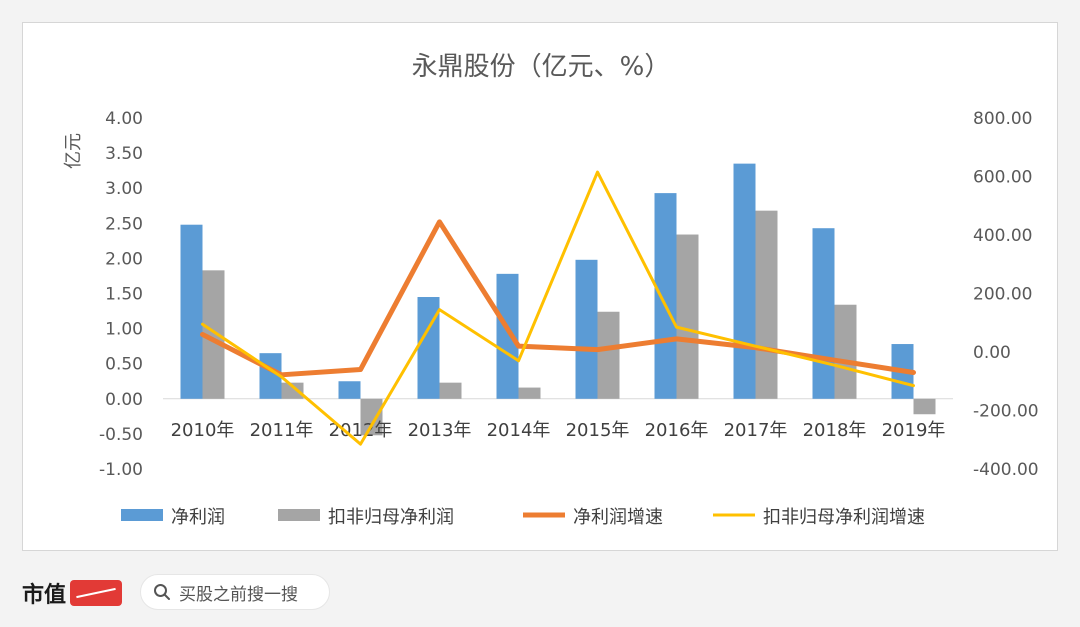 This screenshot has height=627, width=1080. What do you see at coordinates (835, 430) in the screenshot?
I see `category-label: 2018年` at bounding box center [835, 430].